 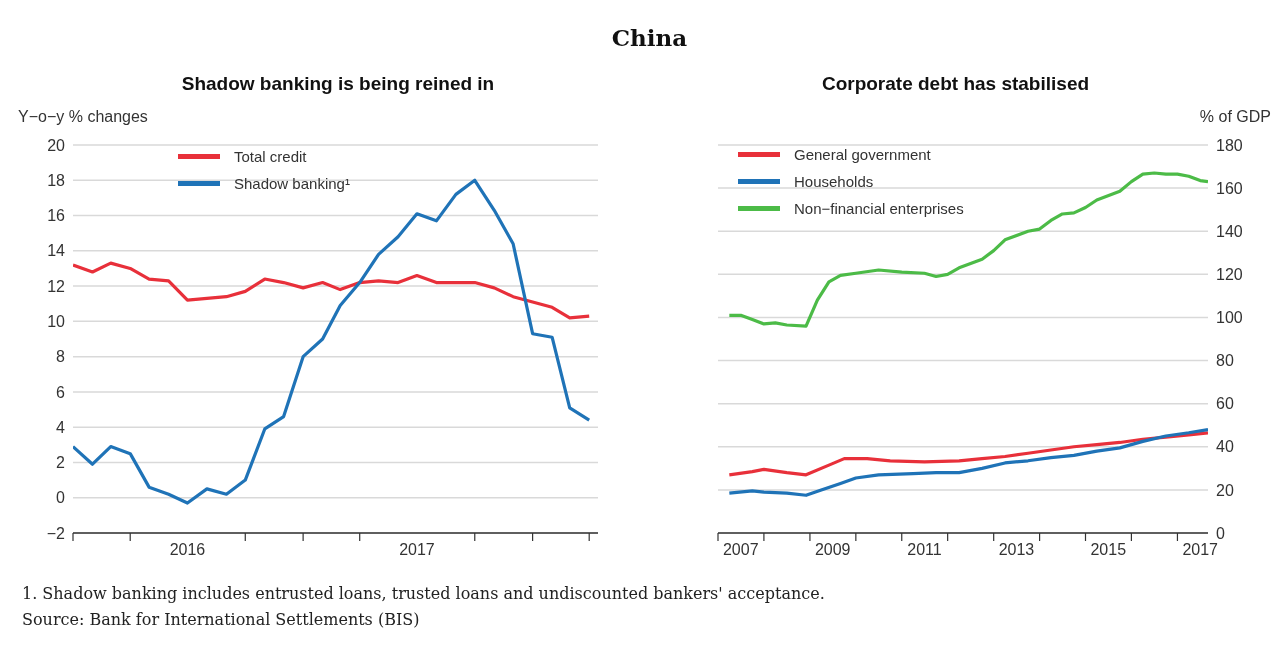 What do you see at coordinates (1229, 231) in the screenshot?
I see `y2-tick-label: 140` at bounding box center [1229, 231].